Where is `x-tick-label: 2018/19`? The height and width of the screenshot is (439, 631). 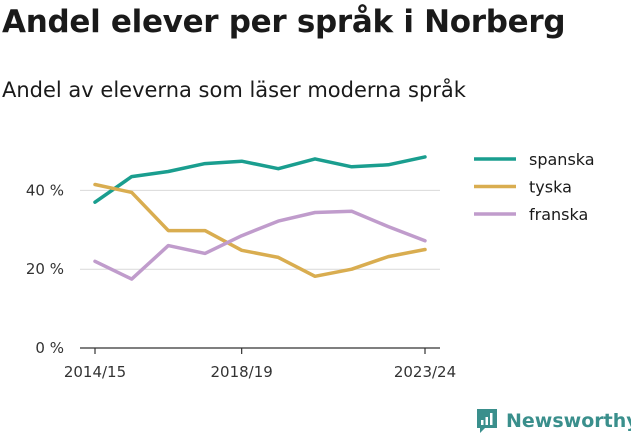
x-tick-label: 2018/19 is located at coordinates (242, 372).